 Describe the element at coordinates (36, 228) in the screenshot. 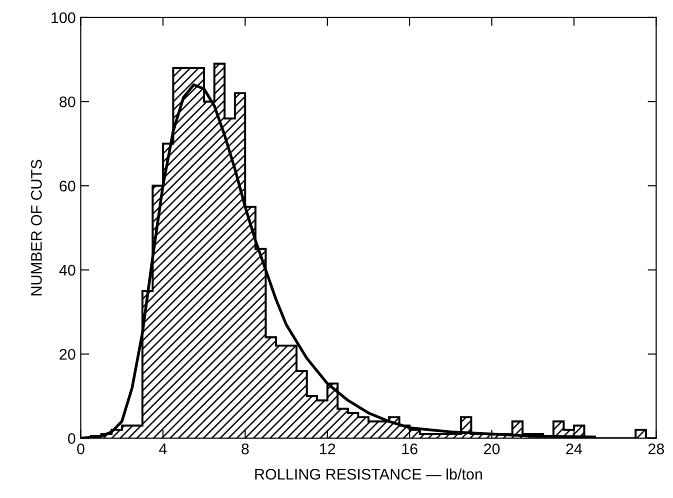

I see `y-axis-title: NUMBER OF CUTS` at that location.